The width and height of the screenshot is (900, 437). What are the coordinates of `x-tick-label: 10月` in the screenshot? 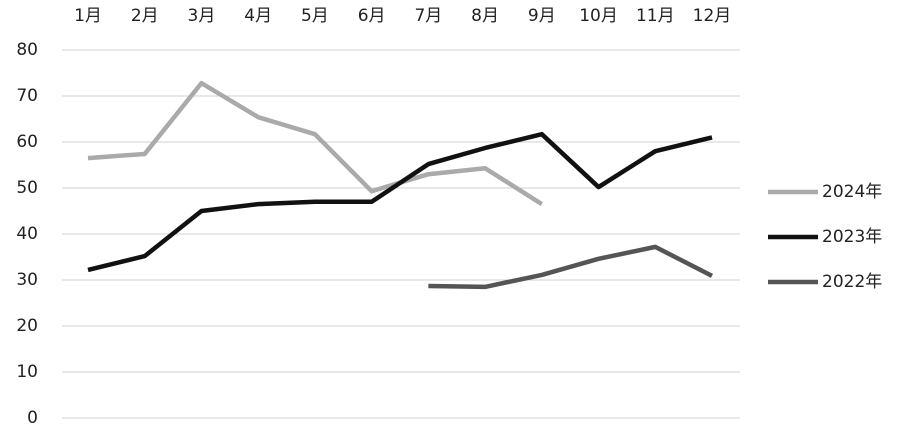 It's located at (598, 16).